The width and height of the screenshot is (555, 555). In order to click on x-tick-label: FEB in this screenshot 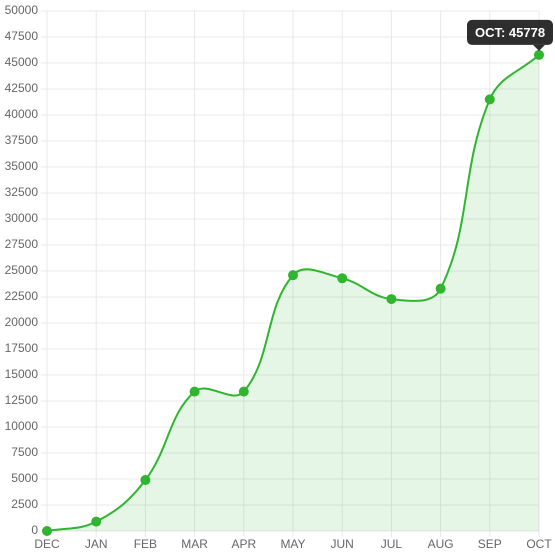, I will do `click(145, 544)`.